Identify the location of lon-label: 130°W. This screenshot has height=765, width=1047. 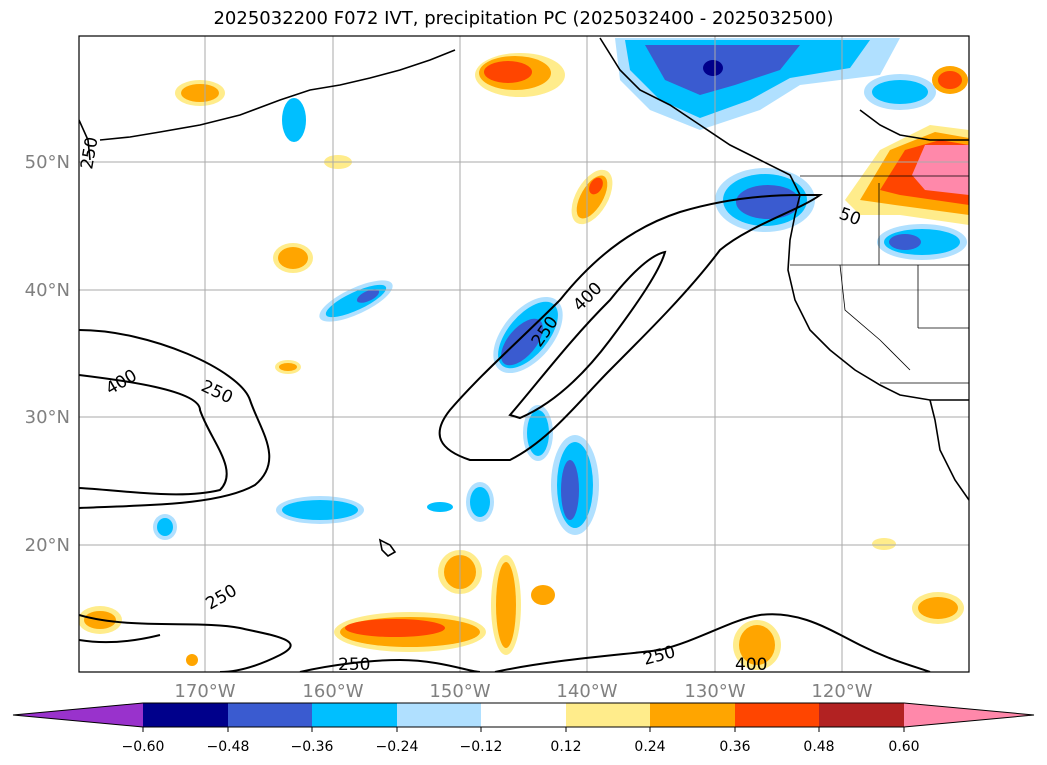
(714, 691).